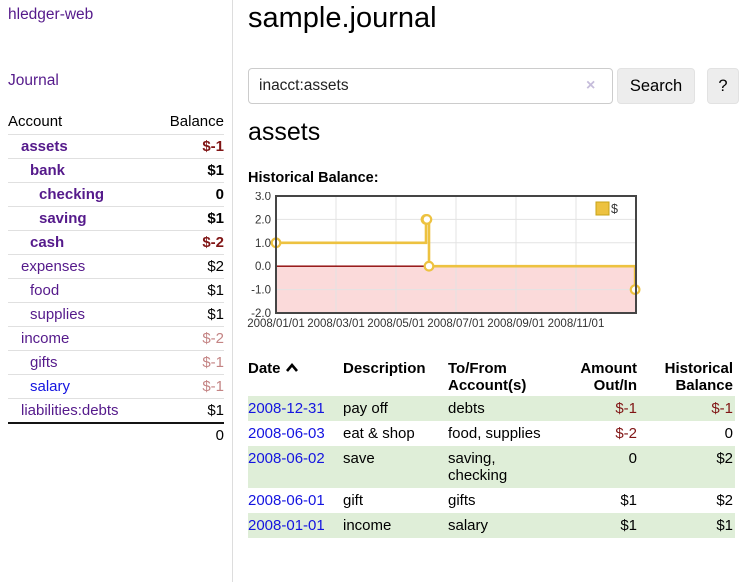 Image resolution: width=742 pixels, height=582 pixels. I want to click on amount-column-header: Amount Out/In, so click(608, 377).